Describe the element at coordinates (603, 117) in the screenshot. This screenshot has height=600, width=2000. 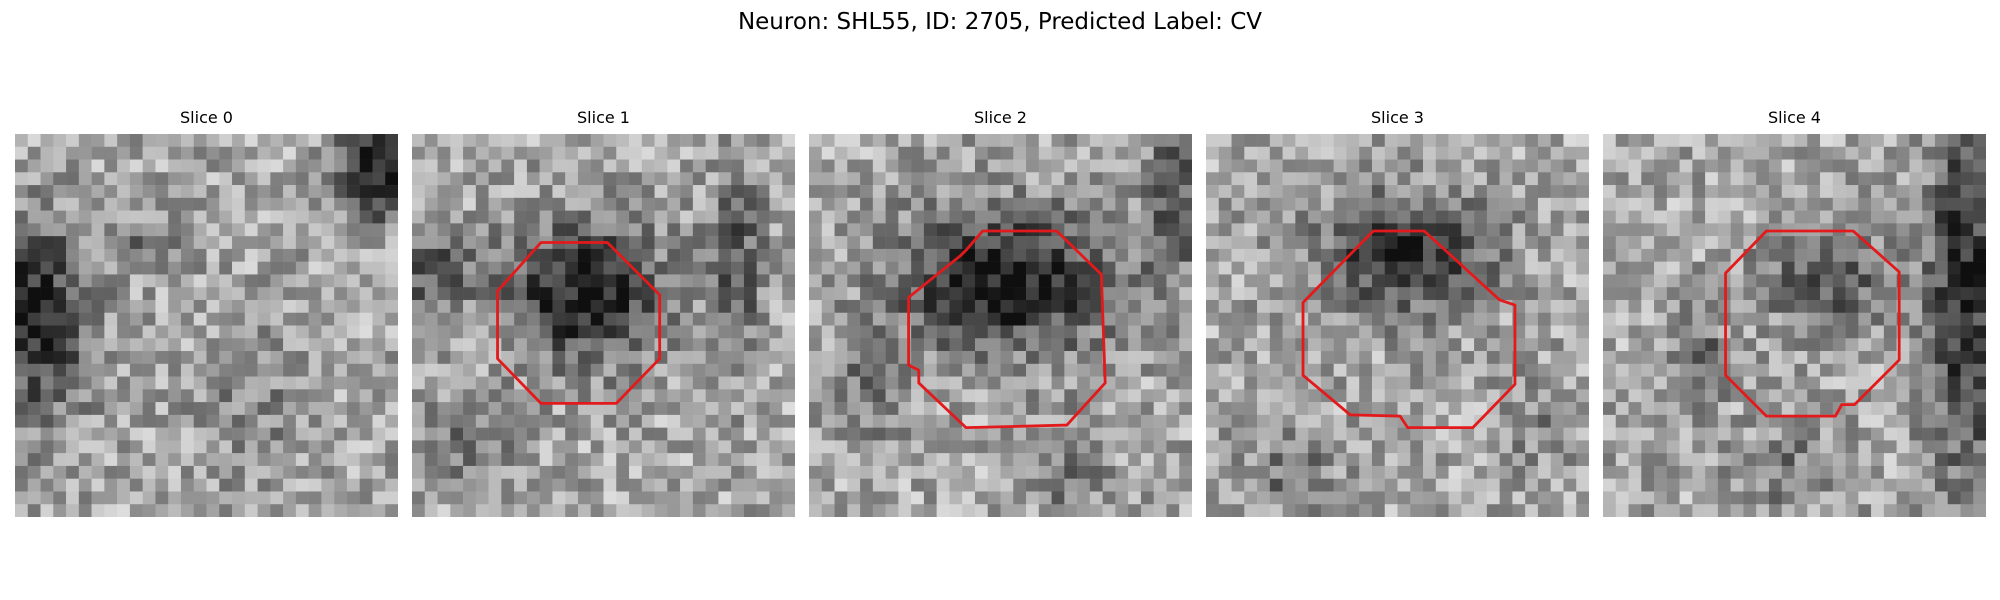
I see `slice-title: Slice 1` at that location.